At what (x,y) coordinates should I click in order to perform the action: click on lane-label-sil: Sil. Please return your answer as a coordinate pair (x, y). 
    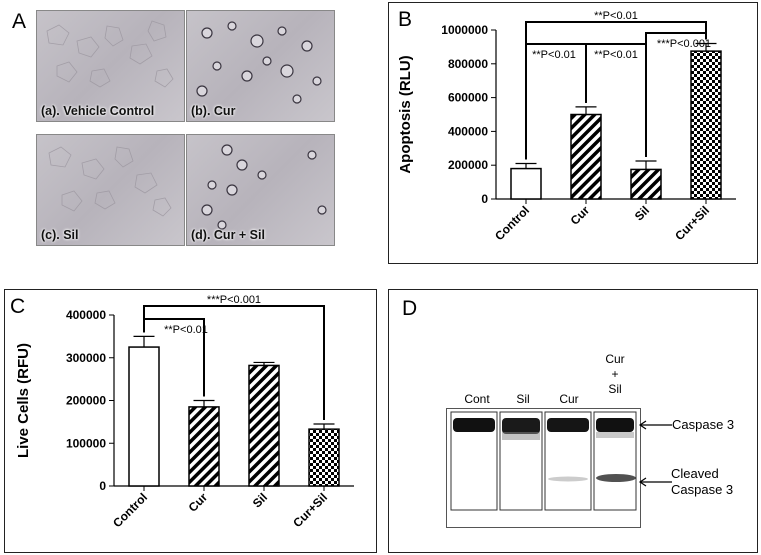
    Looking at the image, I should click on (523, 399).